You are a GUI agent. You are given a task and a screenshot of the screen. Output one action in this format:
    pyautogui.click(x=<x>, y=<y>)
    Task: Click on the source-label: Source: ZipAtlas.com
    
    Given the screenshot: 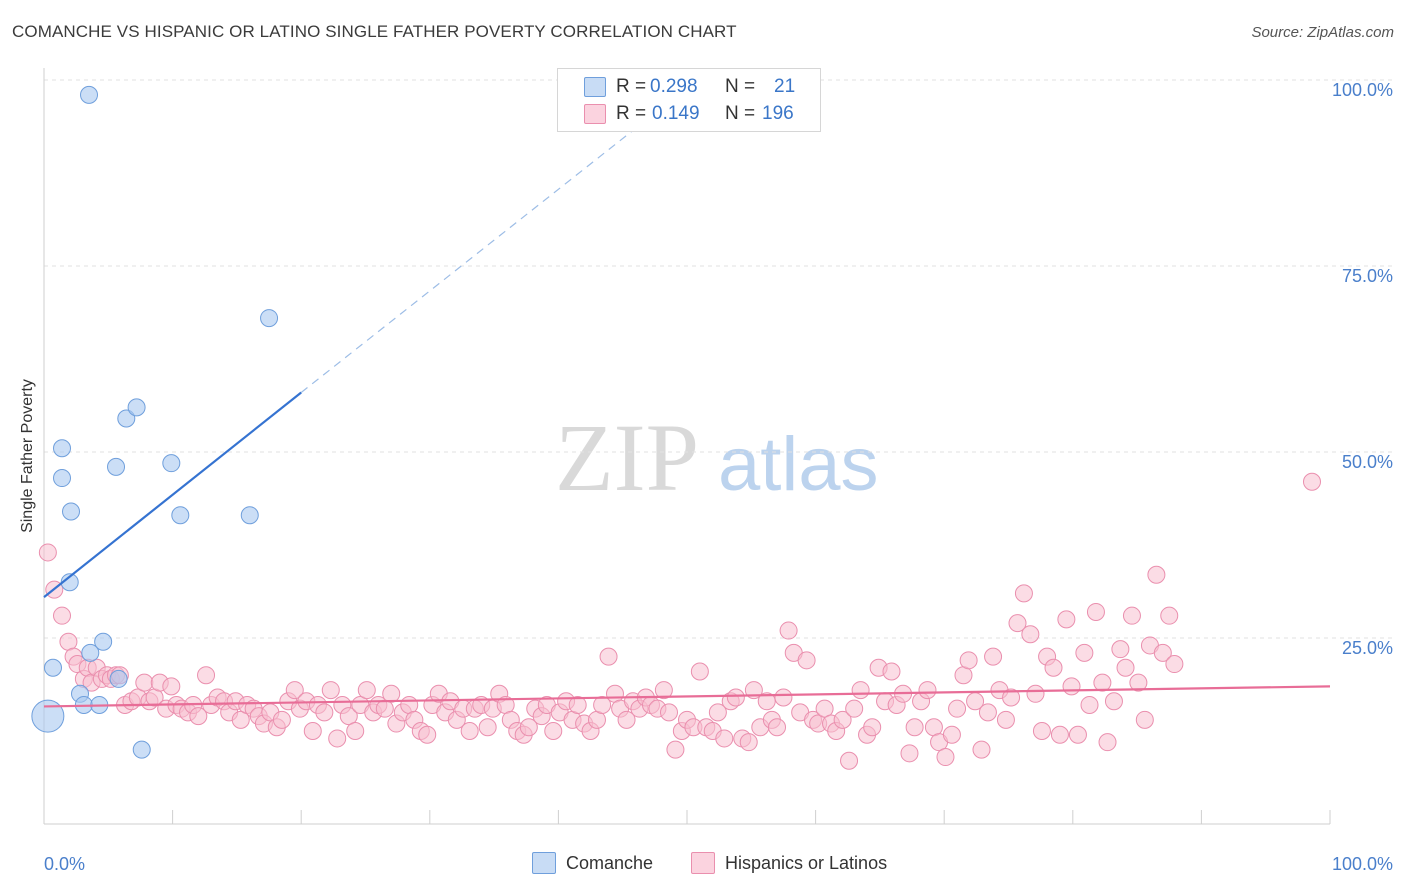 What is the action you would take?
    pyautogui.click(x=1322, y=32)
    